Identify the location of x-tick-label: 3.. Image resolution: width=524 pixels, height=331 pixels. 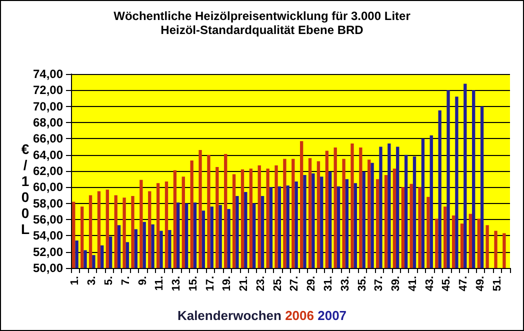
(92, 281).